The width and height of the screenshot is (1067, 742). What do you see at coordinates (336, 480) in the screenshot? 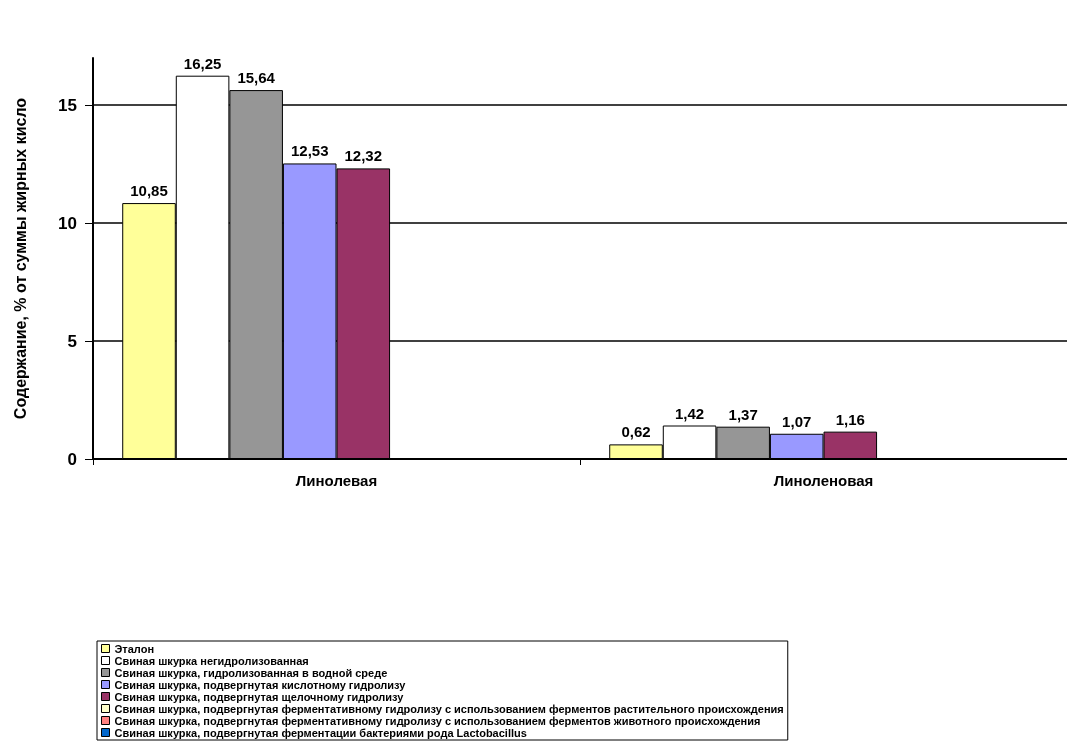
I see `x-tick-label: Линолевая` at bounding box center [336, 480].